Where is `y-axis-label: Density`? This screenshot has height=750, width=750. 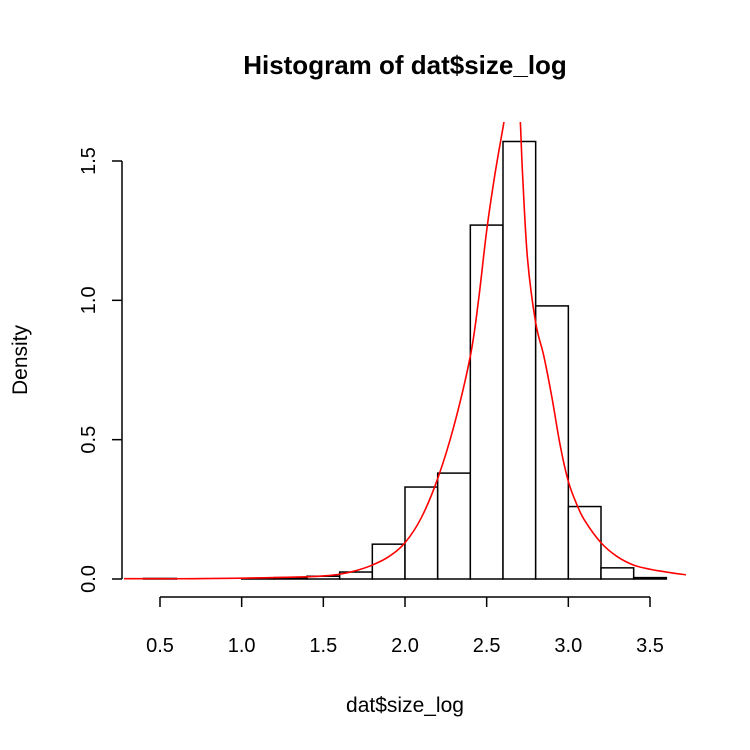 y-axis-label: Density is located at coordinates (20, 359).